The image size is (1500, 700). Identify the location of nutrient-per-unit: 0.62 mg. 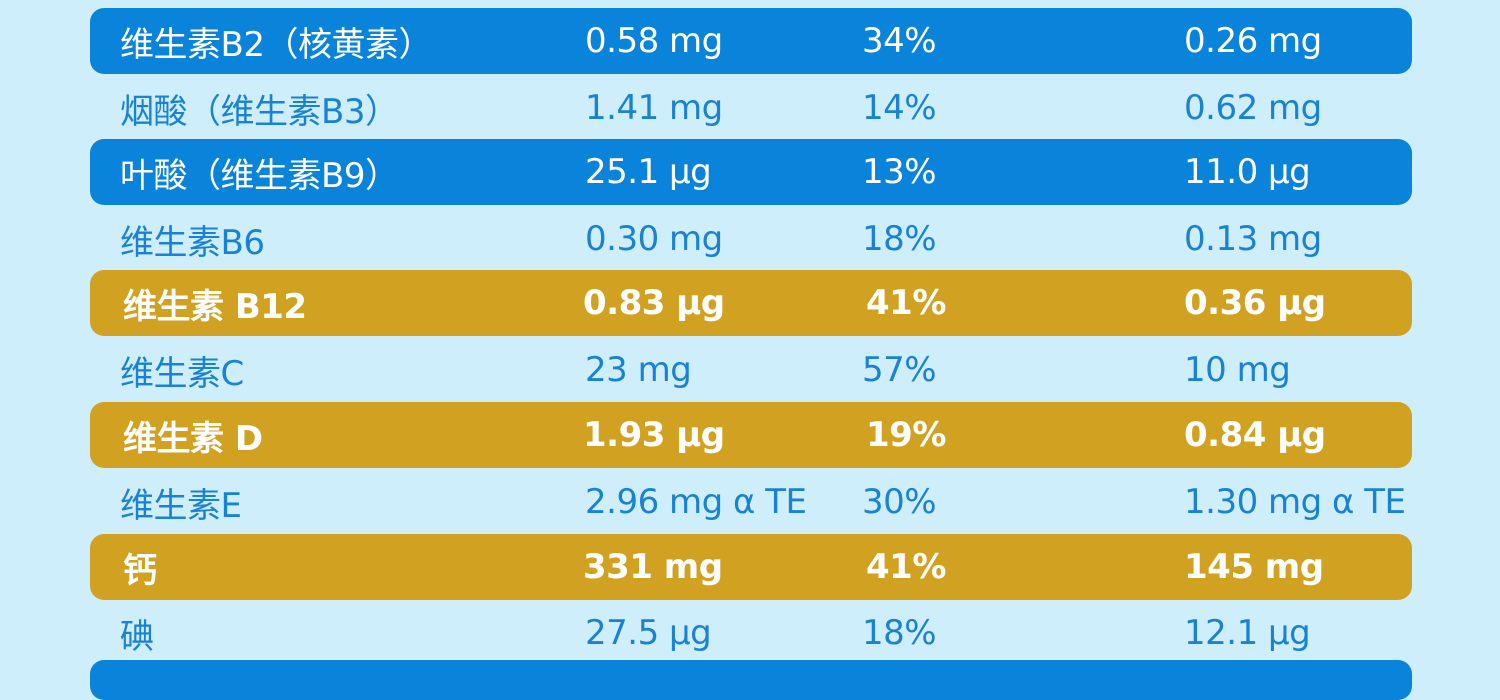
(1253, 108).